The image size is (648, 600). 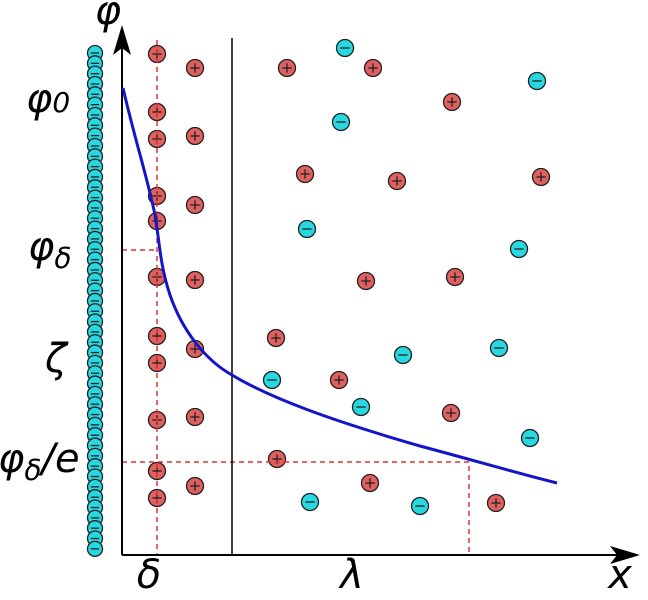 What do you see at coordinates (351, 575) in the screenshot?
I see `lambda-label: λ` at bounding box center [351, 575].